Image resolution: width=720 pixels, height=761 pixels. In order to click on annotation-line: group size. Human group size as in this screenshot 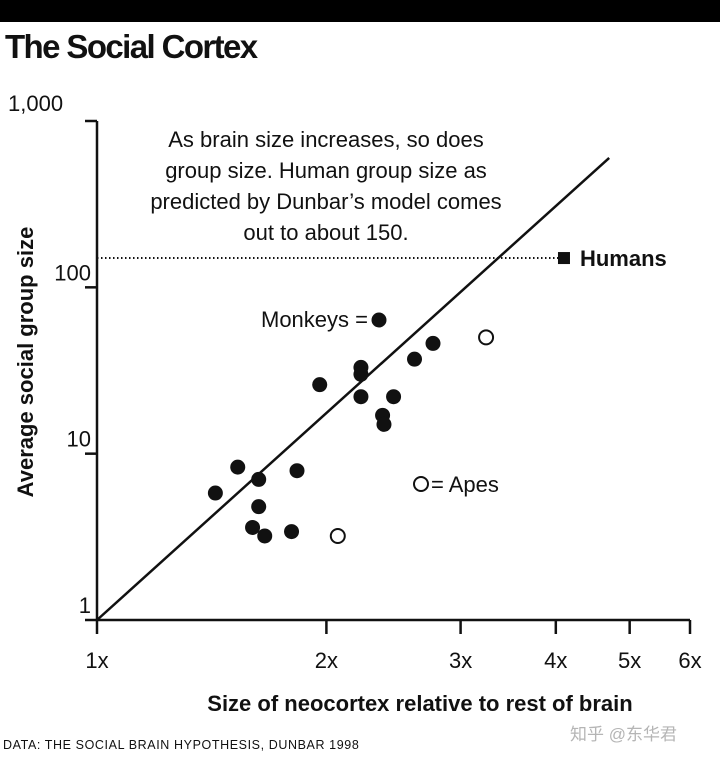, I will do `click(326, 170)`.